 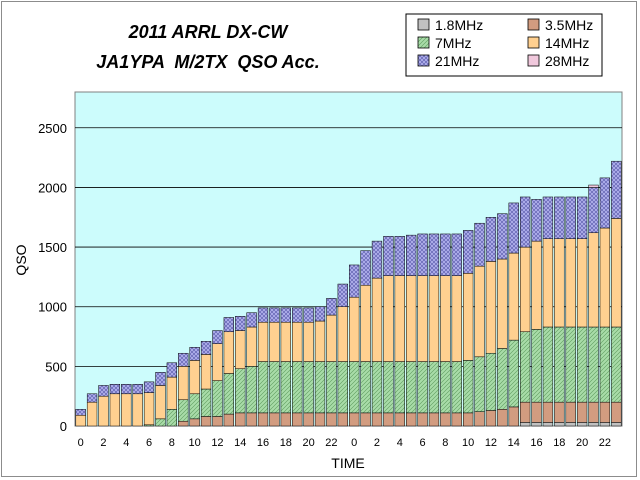 What do you see at coordinates (459, 25) in the screenshot?
I see `legend-label: 1.8MHz` at bounding box center [459, 25].